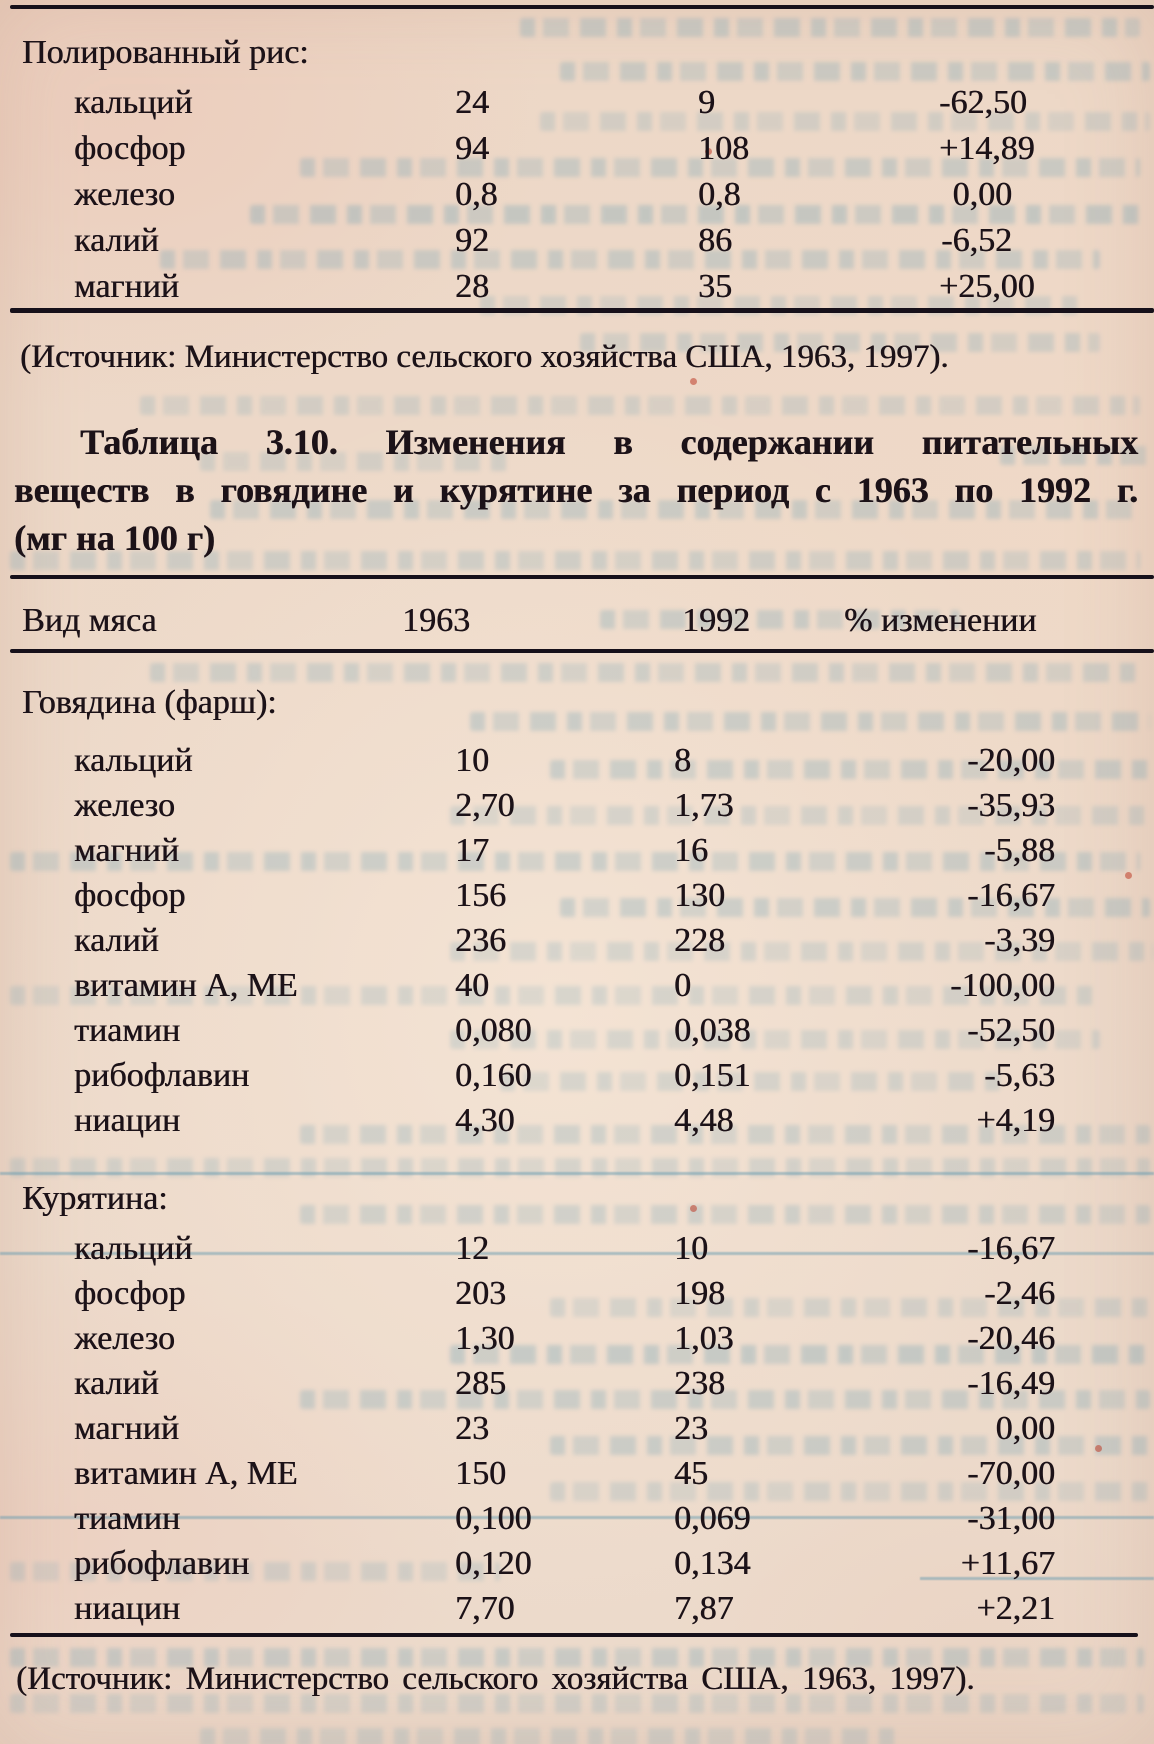 The image size is (1154, 1744). Describe the element at coordinates (682, 760) in the screenshot. I see `value-1992: 8` at that location.